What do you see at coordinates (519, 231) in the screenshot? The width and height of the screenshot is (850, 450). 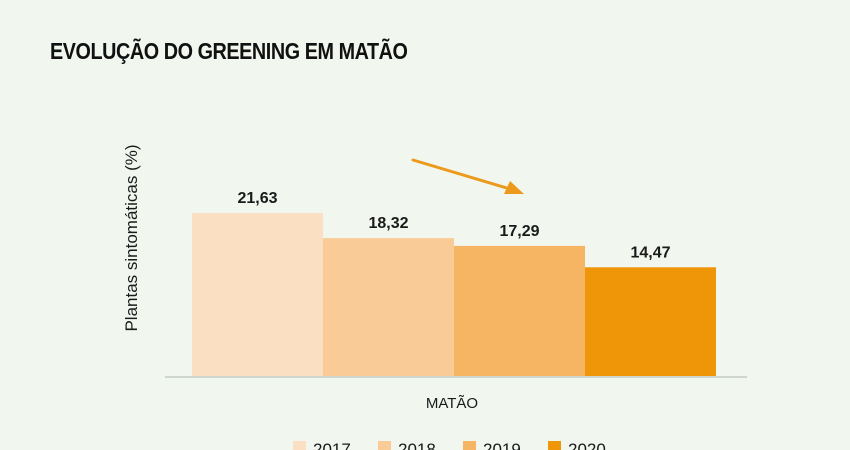 I see `bar-value-2019: 17,29` at bounding box center [519, 231].